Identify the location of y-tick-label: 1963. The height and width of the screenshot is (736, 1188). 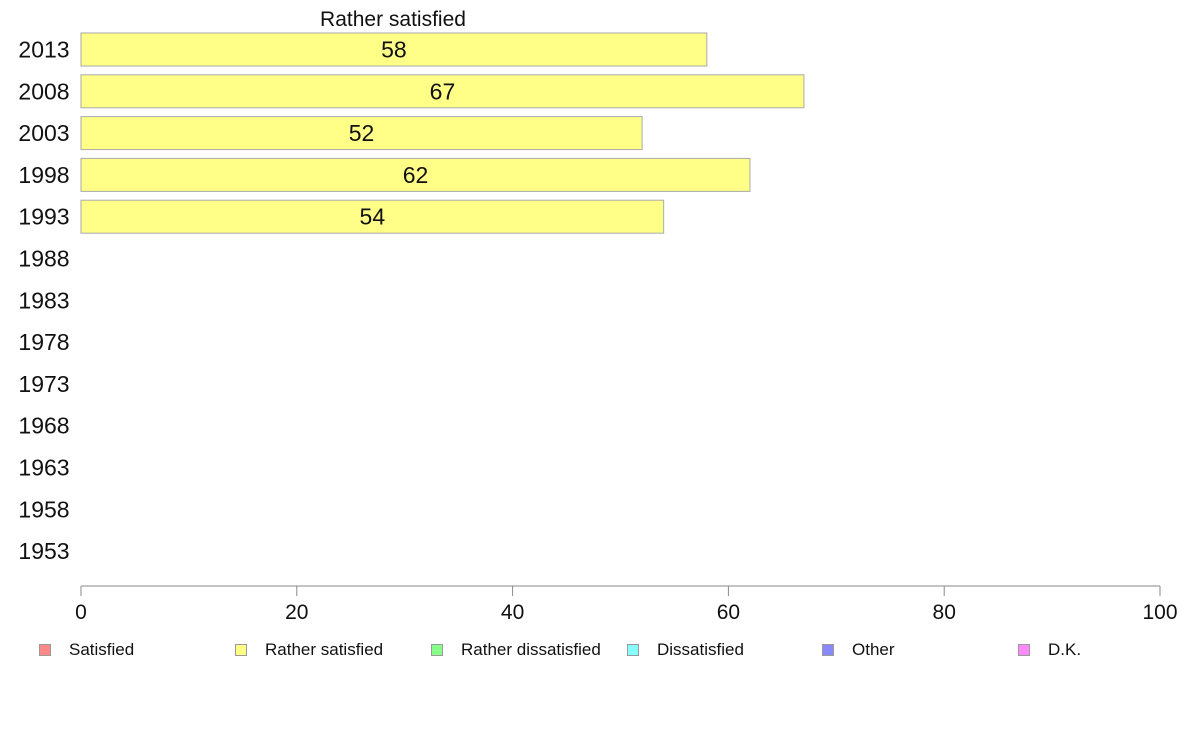
(43, 468).